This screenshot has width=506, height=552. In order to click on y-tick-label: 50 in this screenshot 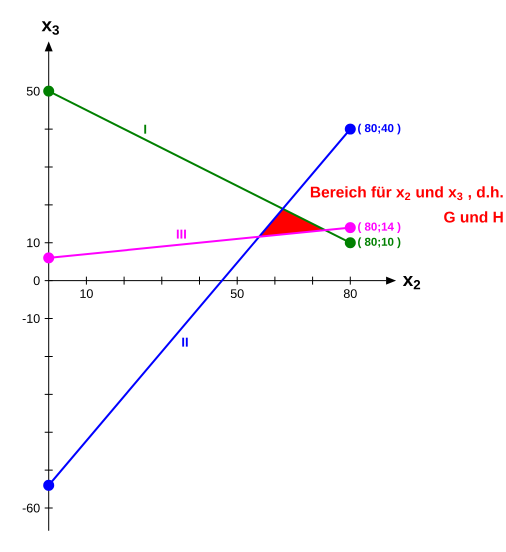, I will do `click(33, 91)`.